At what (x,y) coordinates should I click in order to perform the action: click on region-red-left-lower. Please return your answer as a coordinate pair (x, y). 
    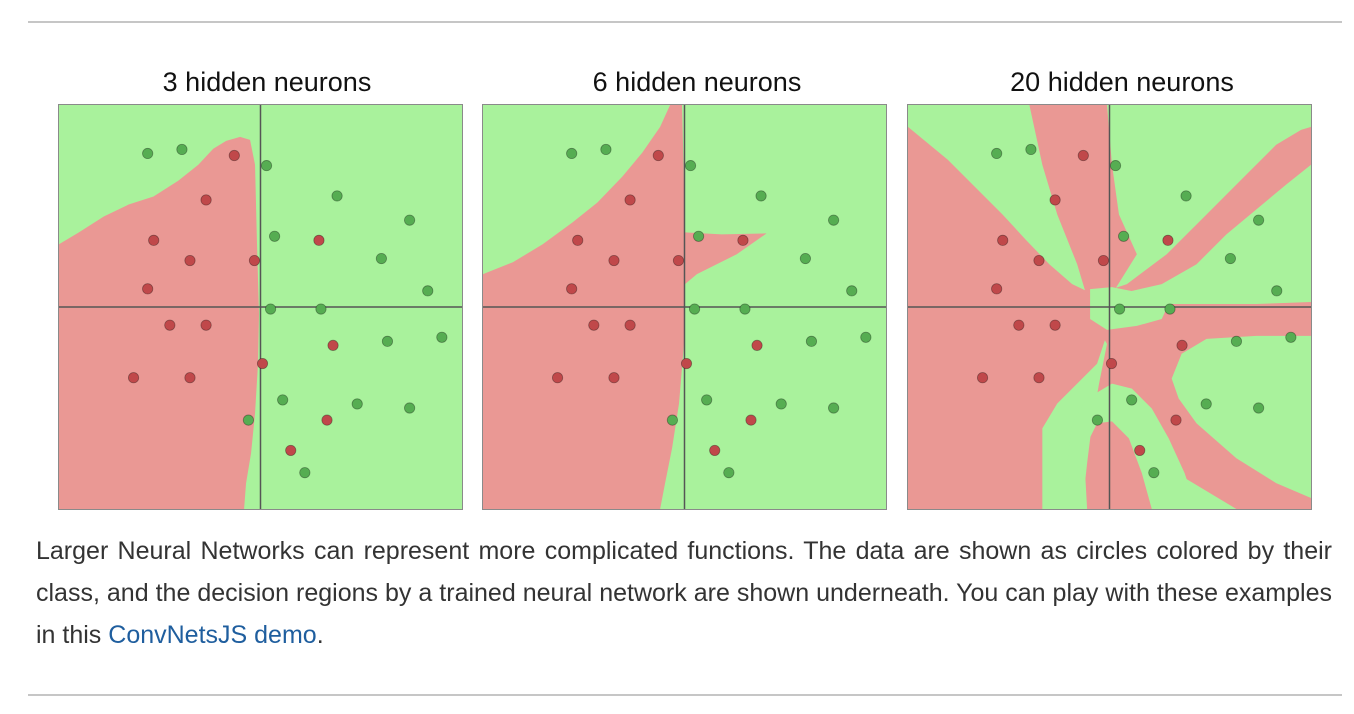
    Looking at the image, I should click on (1008, 406).